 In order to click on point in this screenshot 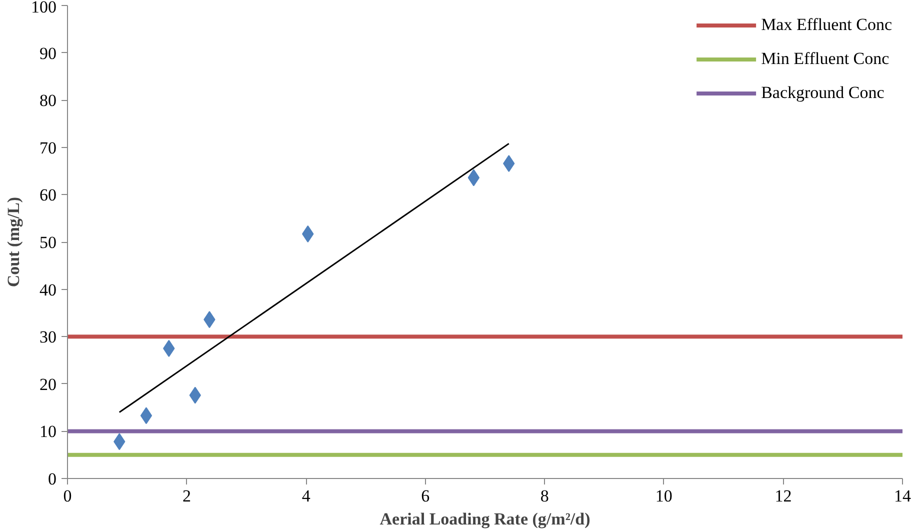, I will do `click(146, 415)`.